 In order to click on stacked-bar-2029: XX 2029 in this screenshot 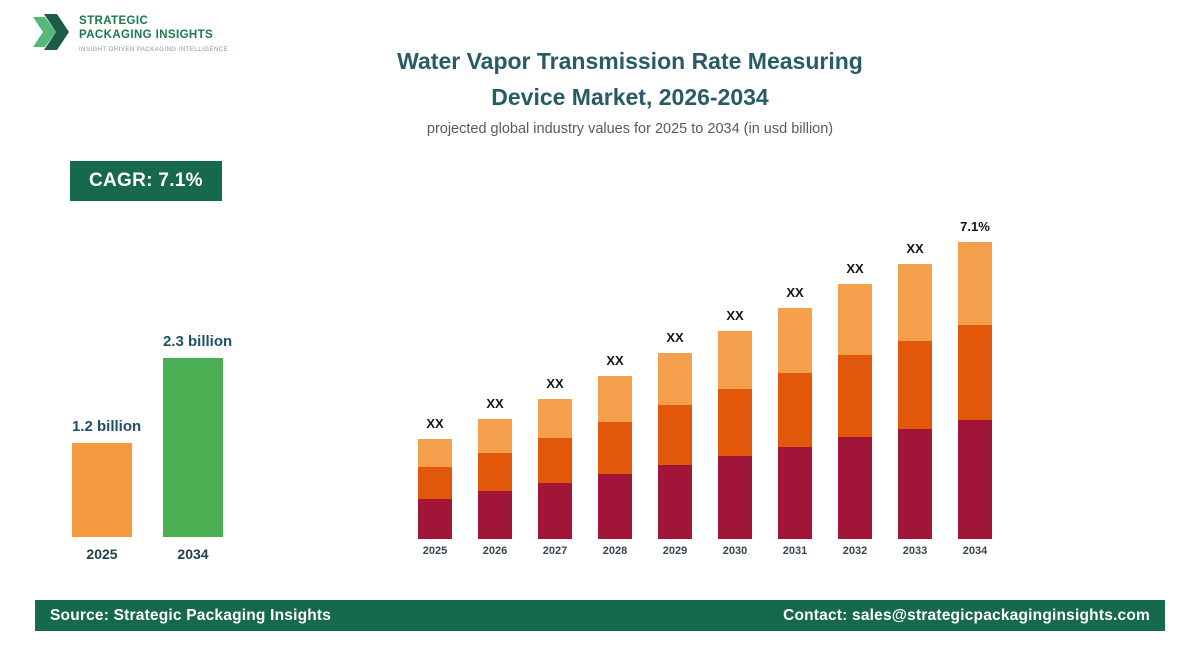, I will do `click(675, 443)`.